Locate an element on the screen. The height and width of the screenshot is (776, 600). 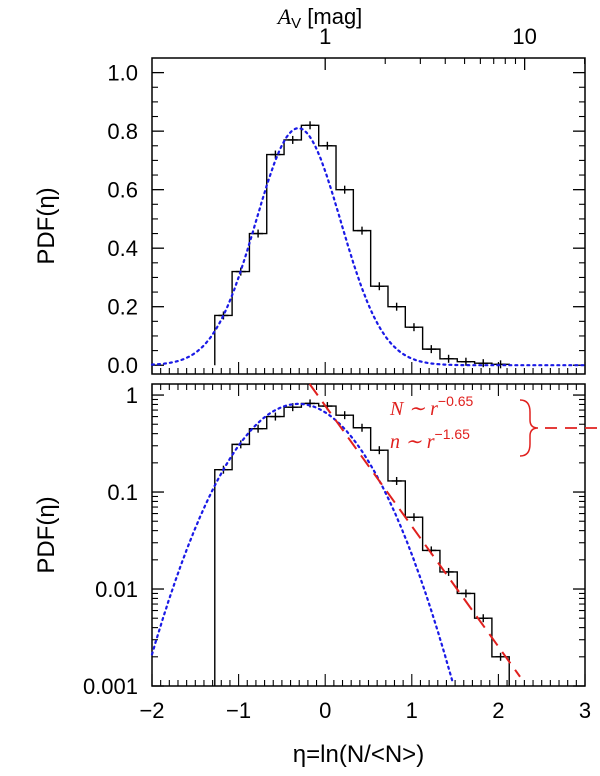
top-axis-tick-label: 1 is located at coordinates (325, 36).